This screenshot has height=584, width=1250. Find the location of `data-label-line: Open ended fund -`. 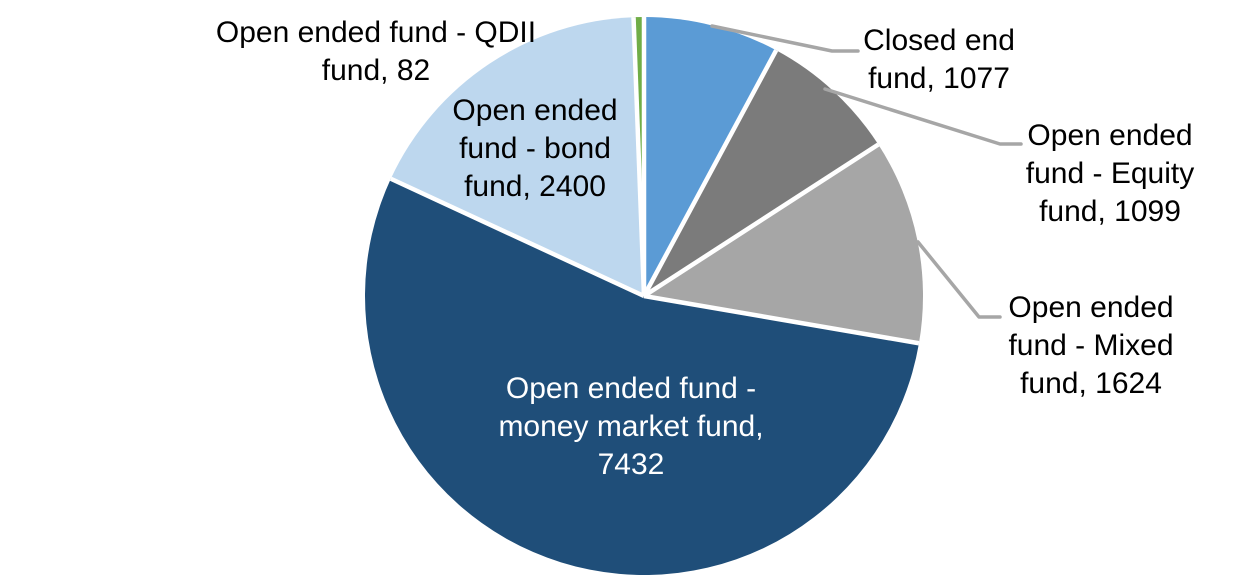

data-label-line: Open ended fund - is located at coordinates (631, 388).